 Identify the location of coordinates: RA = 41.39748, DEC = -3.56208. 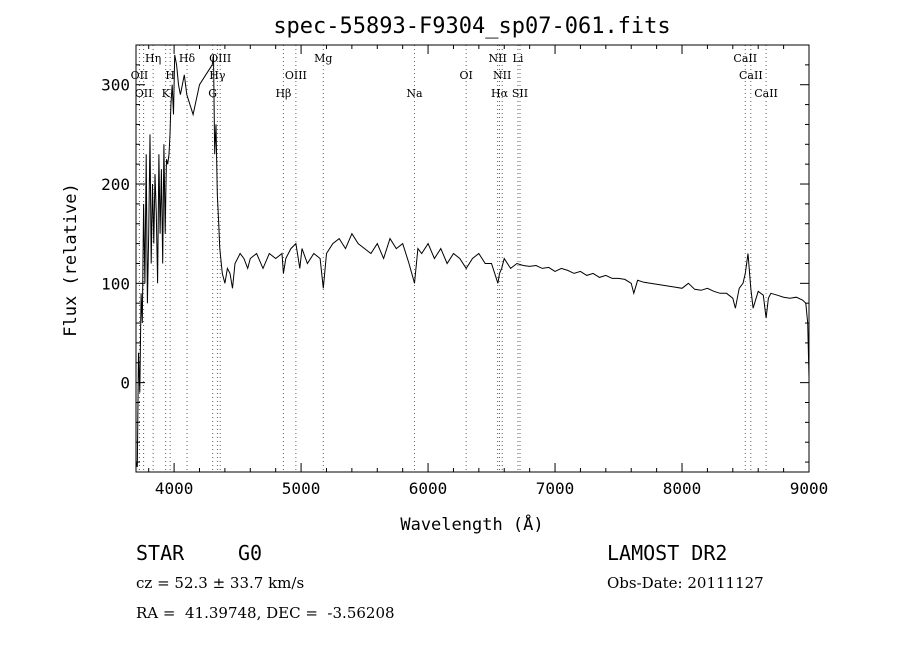
(265, 613).